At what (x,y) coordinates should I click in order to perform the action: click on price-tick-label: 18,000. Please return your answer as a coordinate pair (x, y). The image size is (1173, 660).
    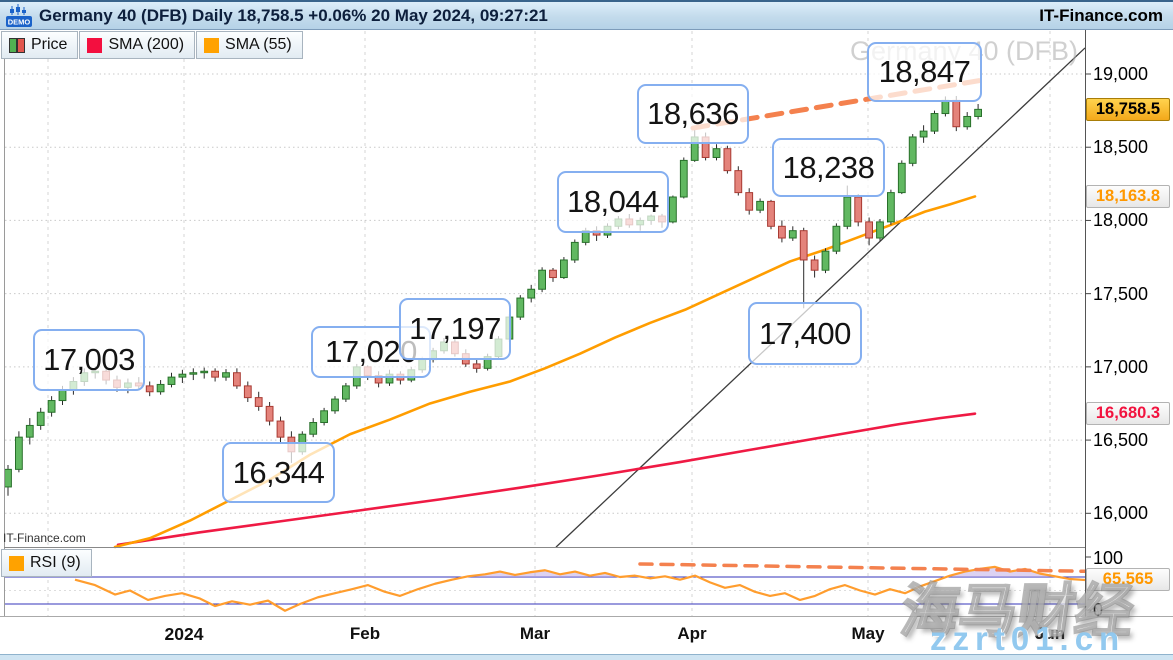
    Looking at the image, I should click on (1121, 220).